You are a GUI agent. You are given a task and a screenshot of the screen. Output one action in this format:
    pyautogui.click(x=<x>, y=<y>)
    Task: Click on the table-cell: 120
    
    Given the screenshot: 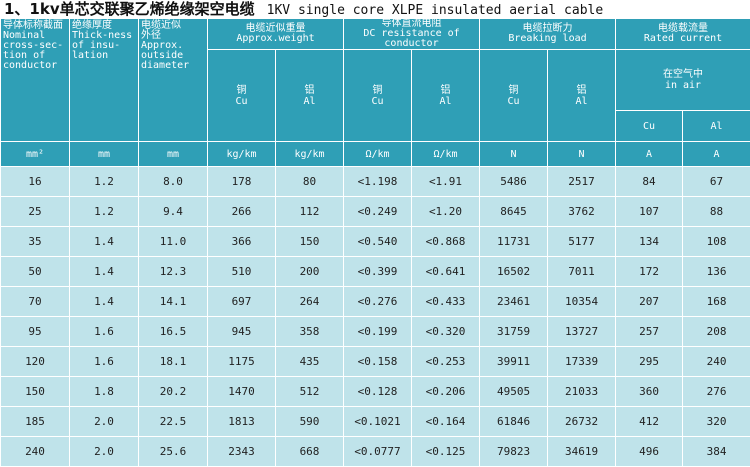 What is the action you would take?
    pyautogui.click(x=35, y=362)
    